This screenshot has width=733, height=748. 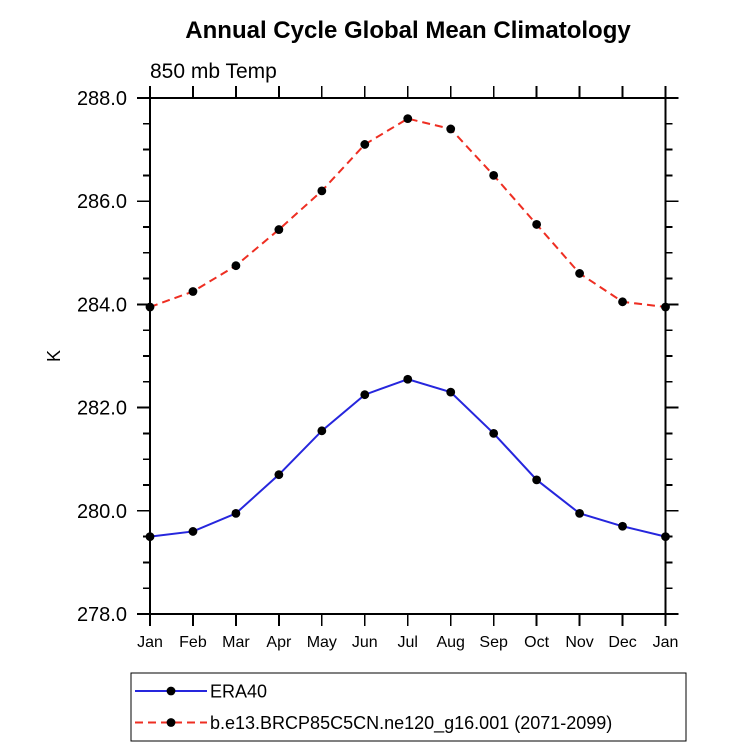 I want to click on legend-box, so click(x=408, y=707).